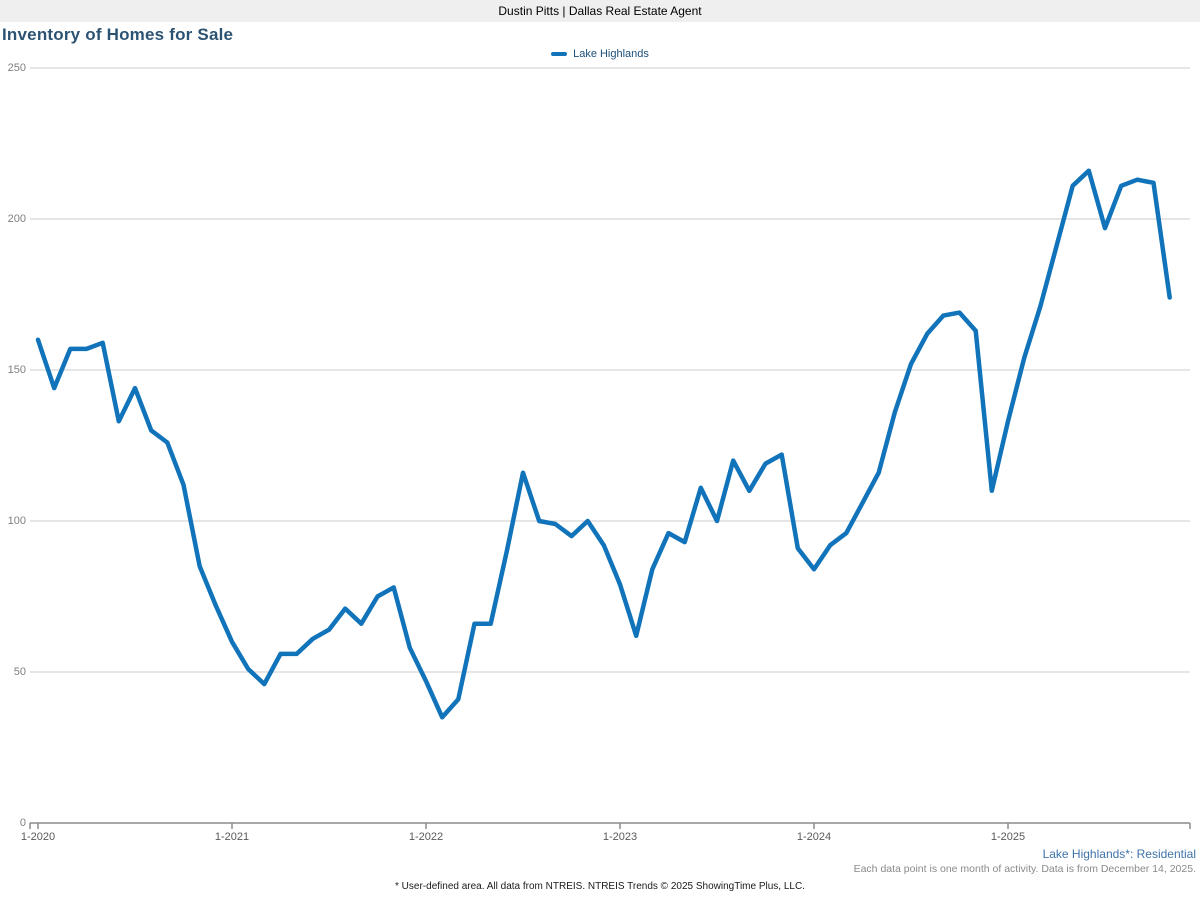 The image size is (1200, 900). Describe the element at coordinates (559, 54) in the screenshot. I see `legend-line-marker` at that location.